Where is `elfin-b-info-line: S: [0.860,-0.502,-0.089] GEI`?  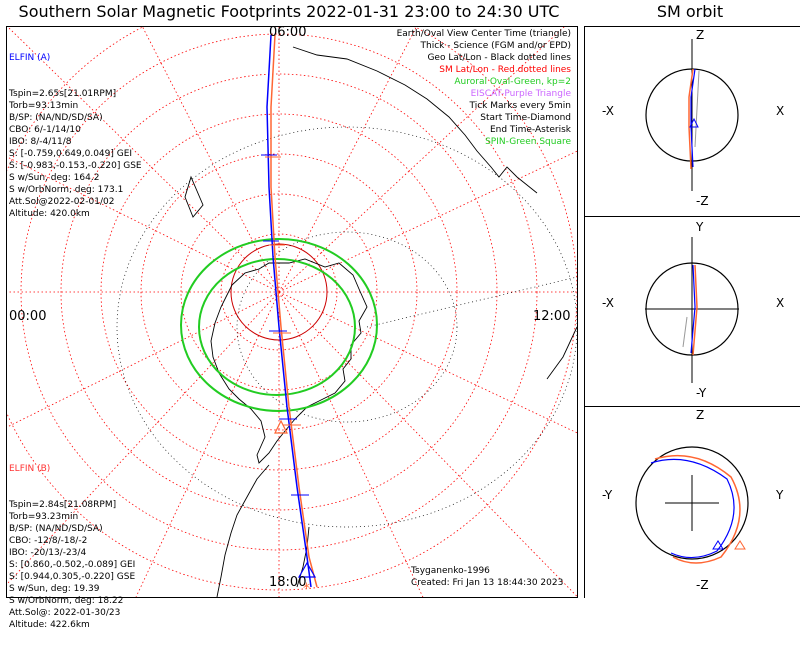 elfin-b-info-line: S: [0.860,-0.502,-0.089] GEI is located at coordinates (72, 565).